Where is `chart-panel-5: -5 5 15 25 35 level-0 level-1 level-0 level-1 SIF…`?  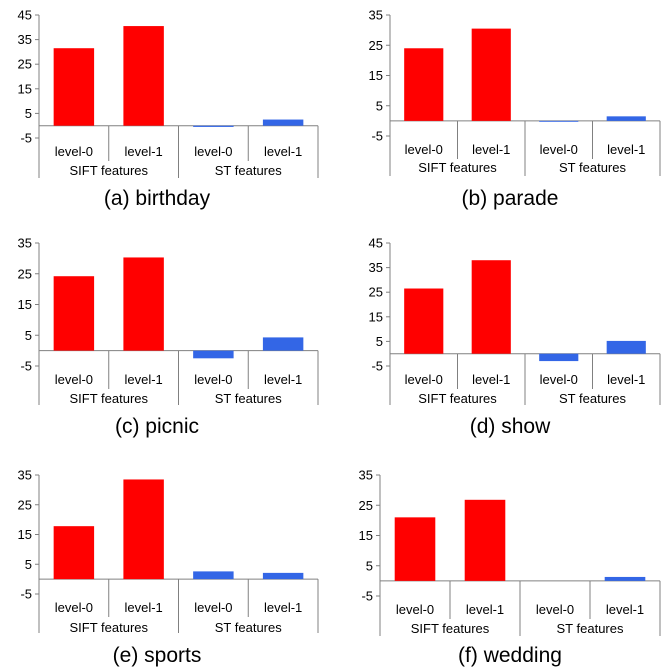
chart-panel-5: -5 5 15 25 35 level-0 level-1 level-0 level-1 SIF… is located at coordinates (168, 567).